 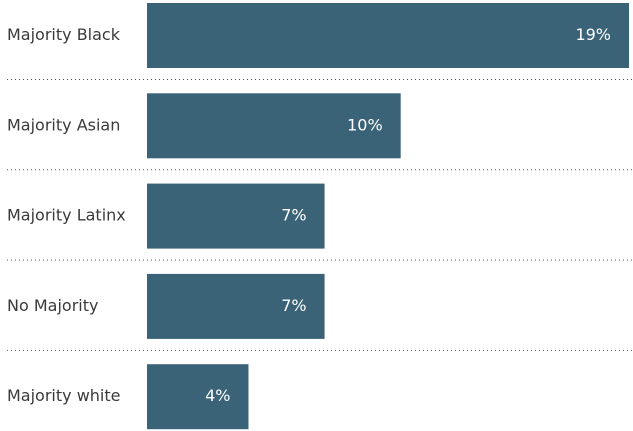 What do you see at coordinates (63, 124) in the screenshot?
I see `category-label: Majority Asian` at bounding box center [63, 124].